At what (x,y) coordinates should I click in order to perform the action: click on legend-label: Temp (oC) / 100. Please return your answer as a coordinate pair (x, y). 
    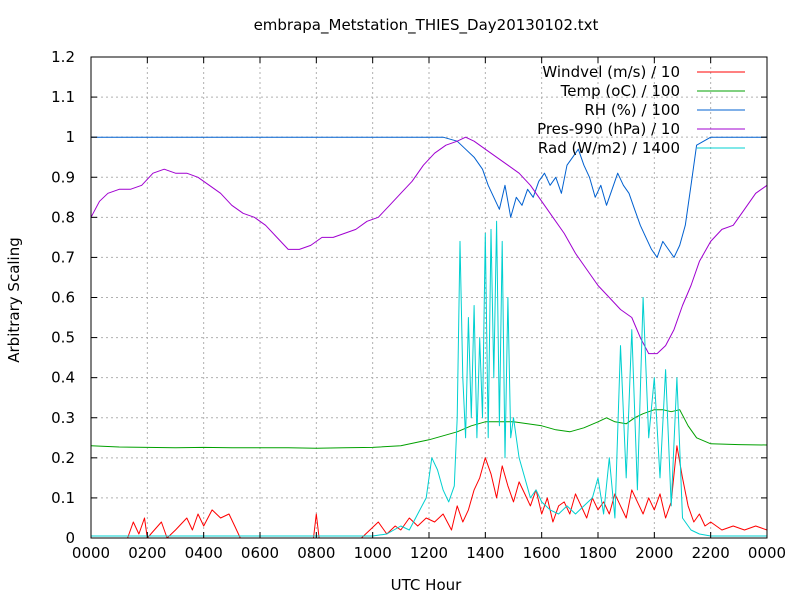
    Looking at the image, I should click on (620, 91).